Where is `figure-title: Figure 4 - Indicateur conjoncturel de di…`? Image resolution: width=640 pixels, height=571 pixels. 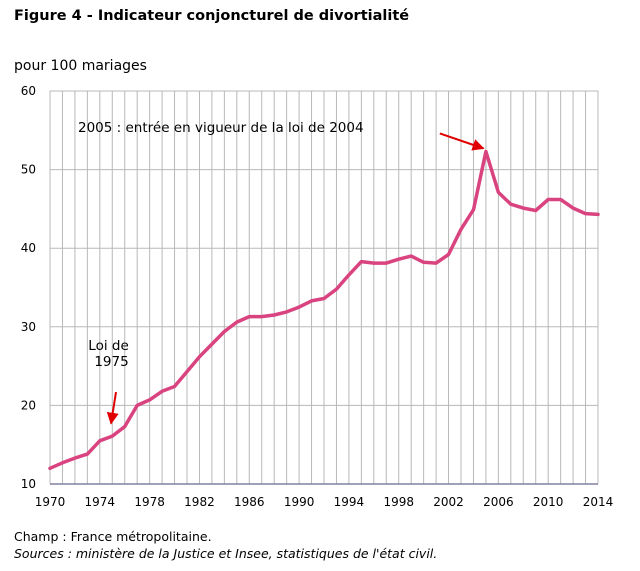 figure-title: Figure 4 - Indicateur conjoncturel de di… is located at coordinates (212, 16).